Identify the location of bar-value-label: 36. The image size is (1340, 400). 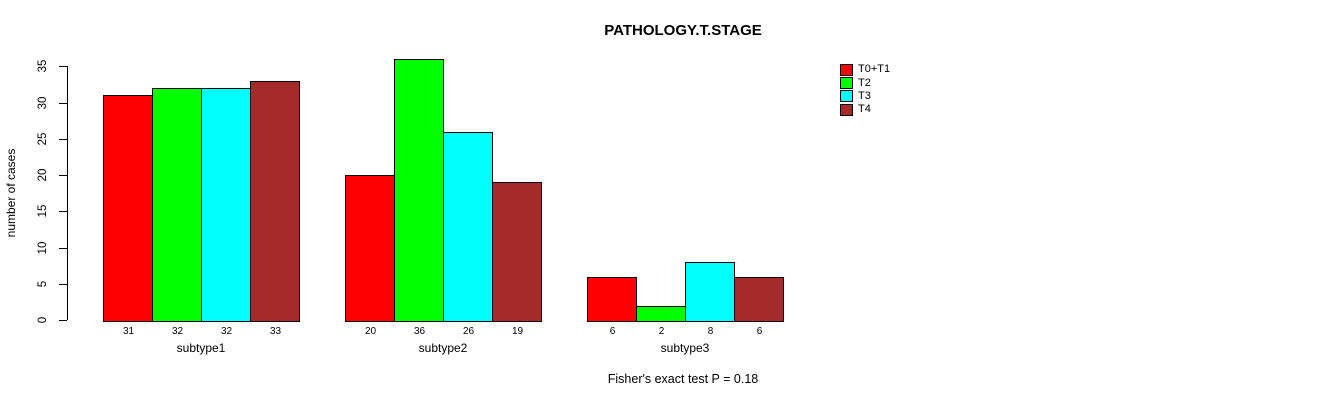
(419, 331).